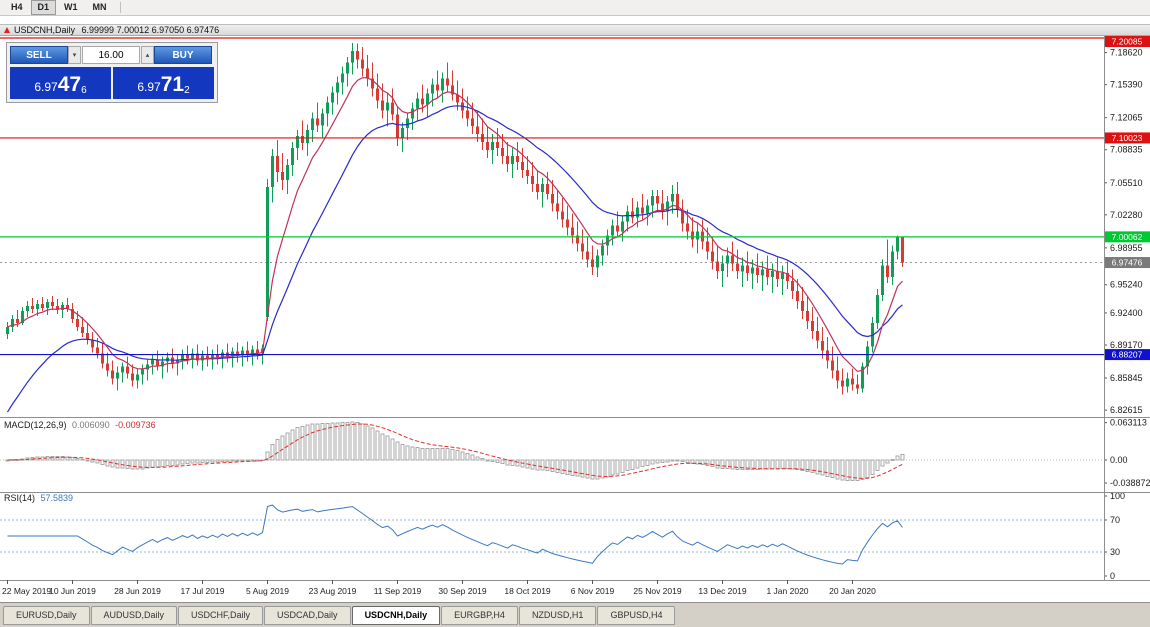 This screenshot has height=627, width=1150. I want to click on svg-text: 17 Jul 2019, so click(203, 591).